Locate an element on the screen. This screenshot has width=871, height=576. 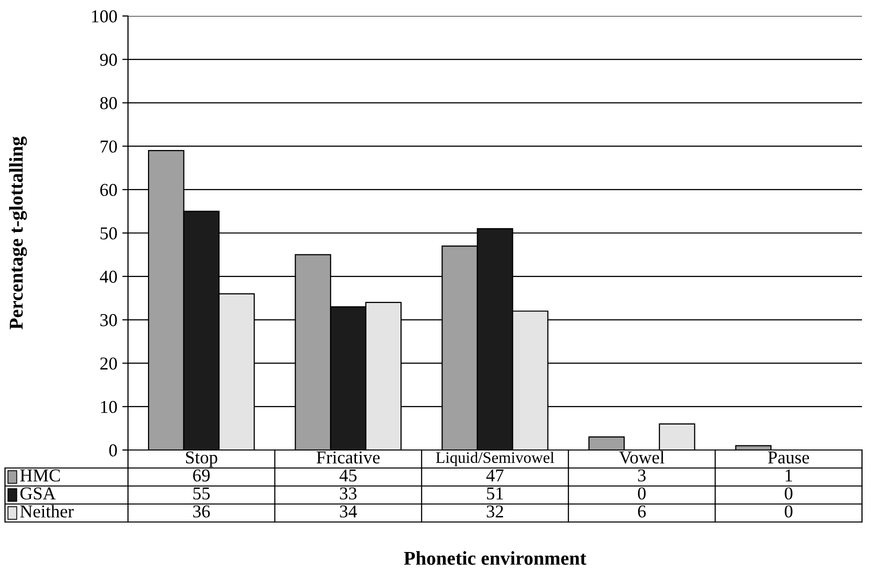
x-tick-label: Stop is located at coordinates (202, 459).